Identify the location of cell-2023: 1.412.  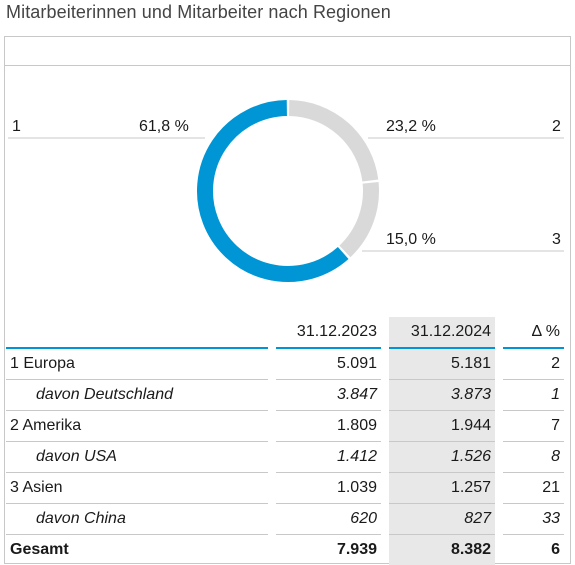
(328, 457).